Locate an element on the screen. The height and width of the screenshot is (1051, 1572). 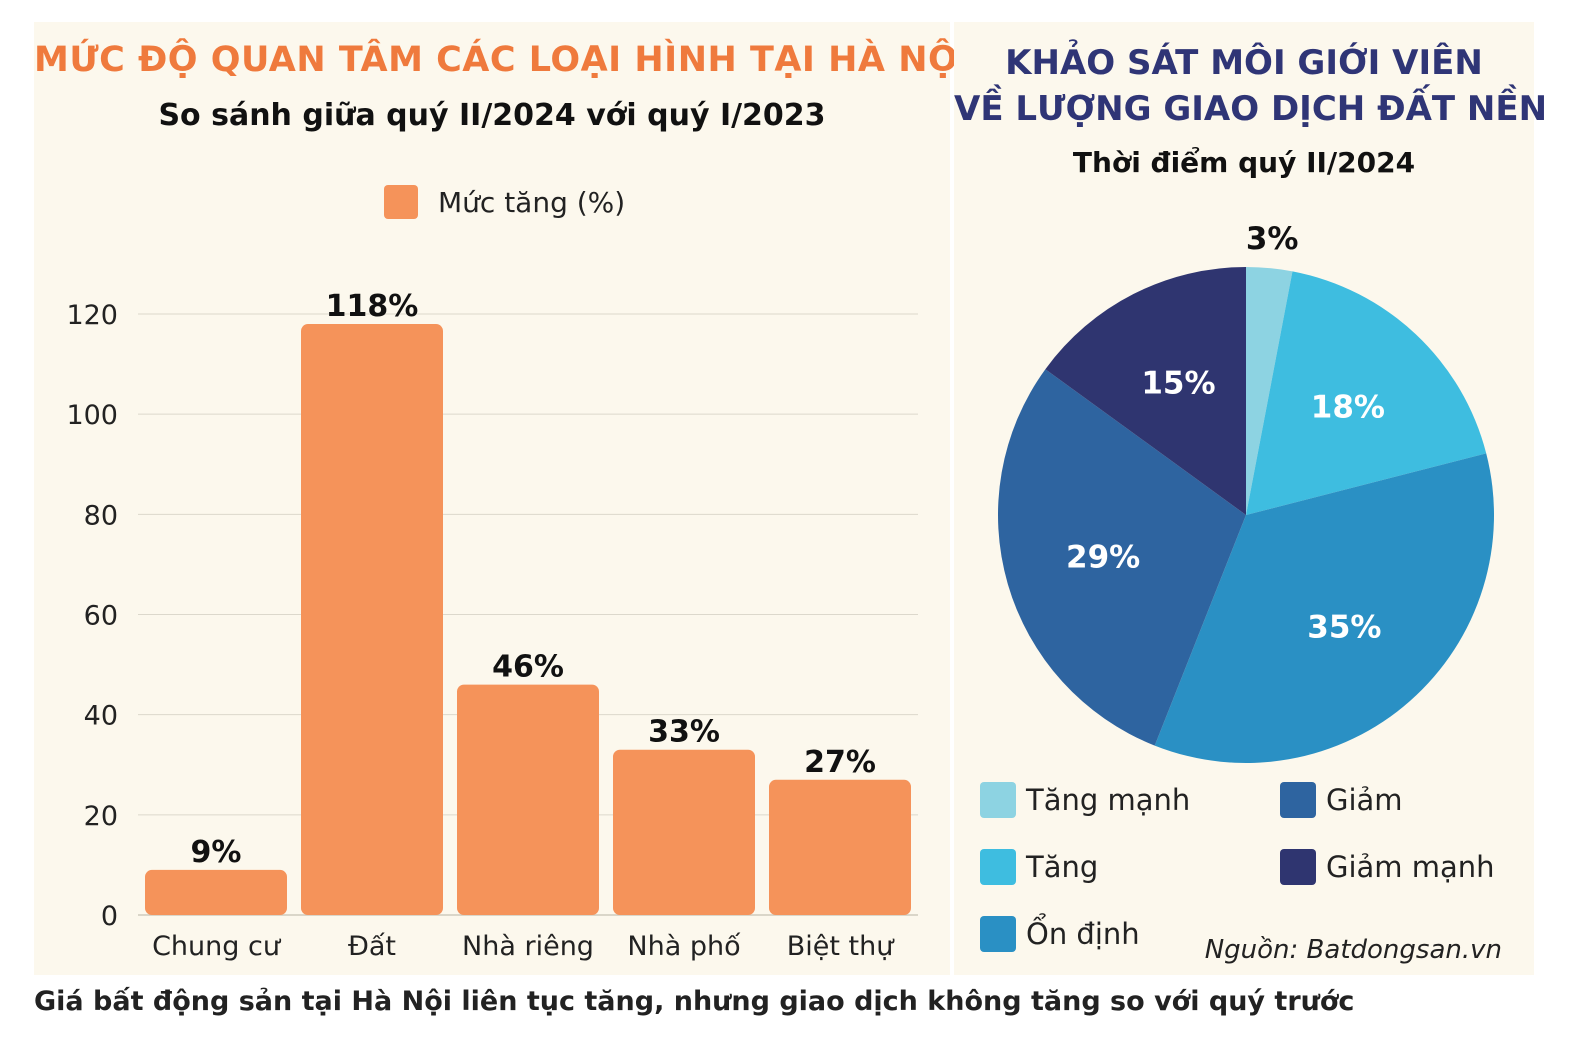
pie-data-label: 3% is located at coordinates (1272, 239).